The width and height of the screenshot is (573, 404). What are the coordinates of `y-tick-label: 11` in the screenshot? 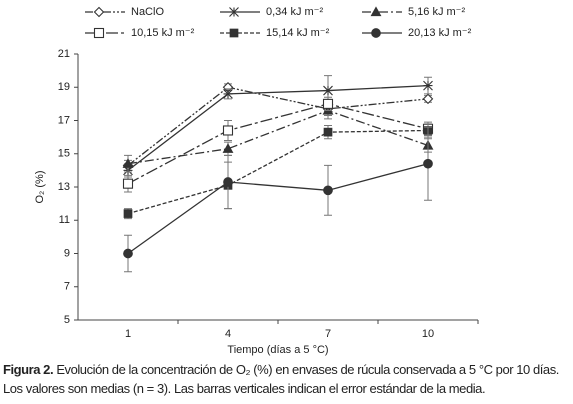 It's located at (64, 220).